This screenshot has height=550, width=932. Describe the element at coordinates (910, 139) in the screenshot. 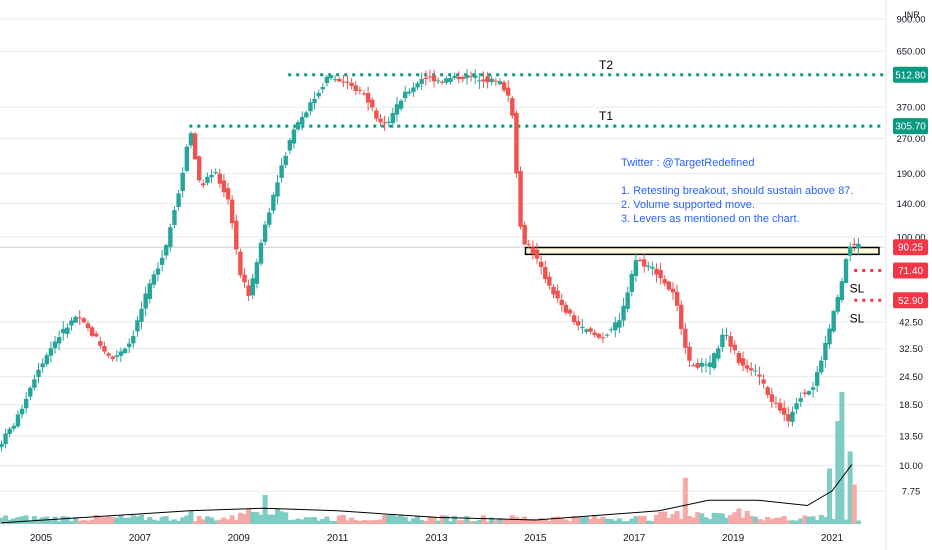

I see `y-tick-label: 270.00` at that location.